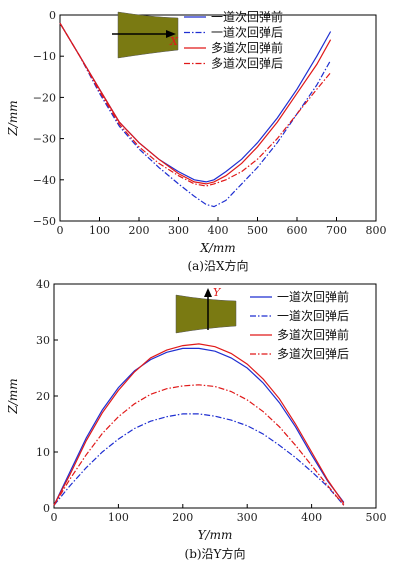 Image resolution: width=416 pixels, height=571 pixels. What do you see at coordinates (215, 535) in the screenshot?
I see `axis-label-x-b: Y/mm` at bounding box center [215, 535].